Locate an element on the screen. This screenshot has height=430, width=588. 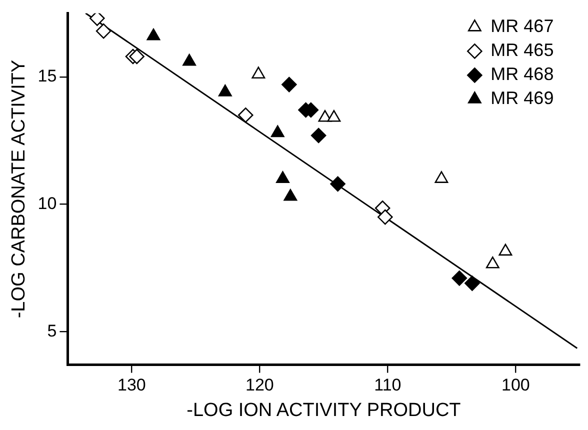
legend-label: MR 465 is located at coordinates (522, 50).